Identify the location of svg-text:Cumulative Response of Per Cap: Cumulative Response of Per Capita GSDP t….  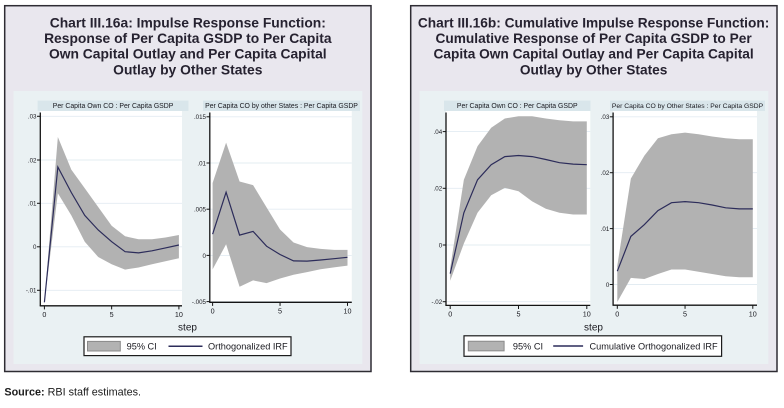
(594, 38).